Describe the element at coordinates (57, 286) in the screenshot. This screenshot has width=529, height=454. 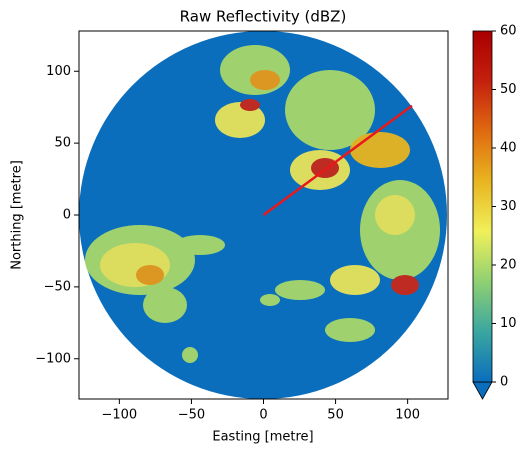
I see `y-tick-label: −50` at that location.